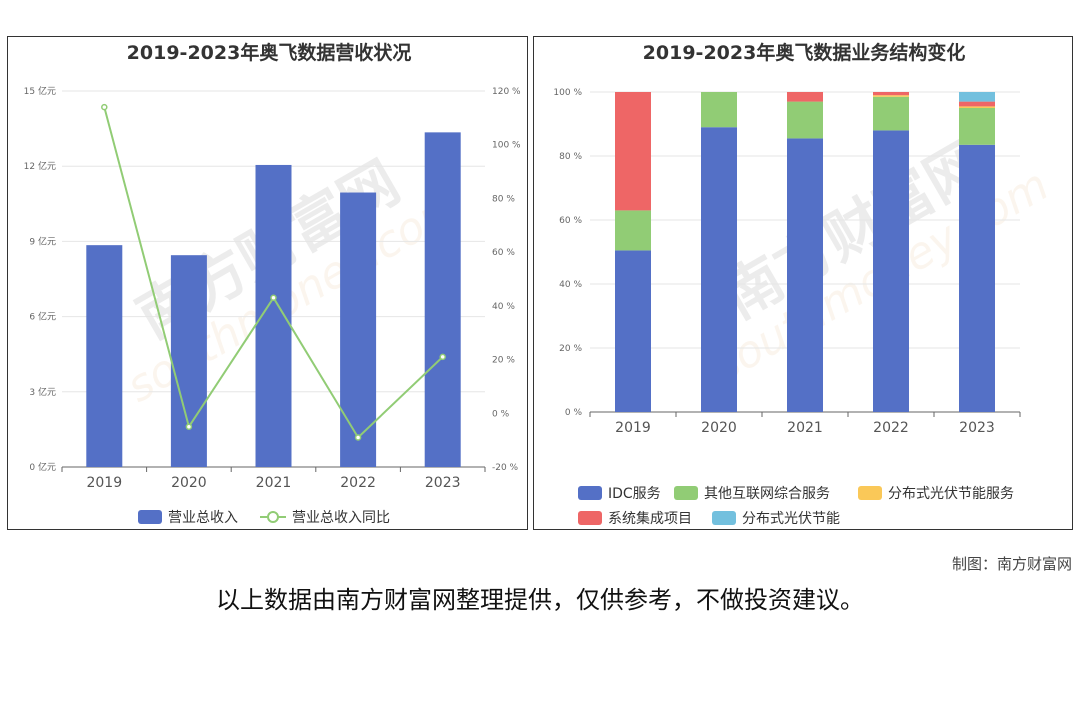 Image resolution: width=1080 pixels, height=720 pixels. I want to click on y-right-tick-label: 0 %, so click(501, 414).